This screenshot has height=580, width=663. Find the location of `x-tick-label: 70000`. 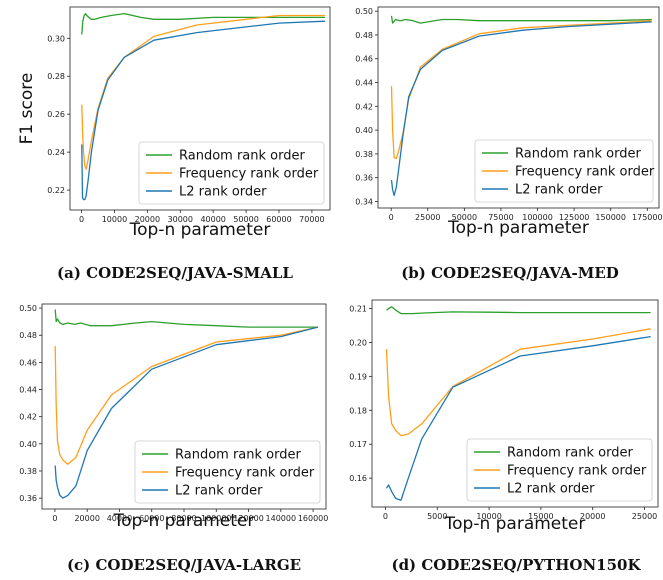

x-tick-label: 70000 is located at coordinates (311, 219).